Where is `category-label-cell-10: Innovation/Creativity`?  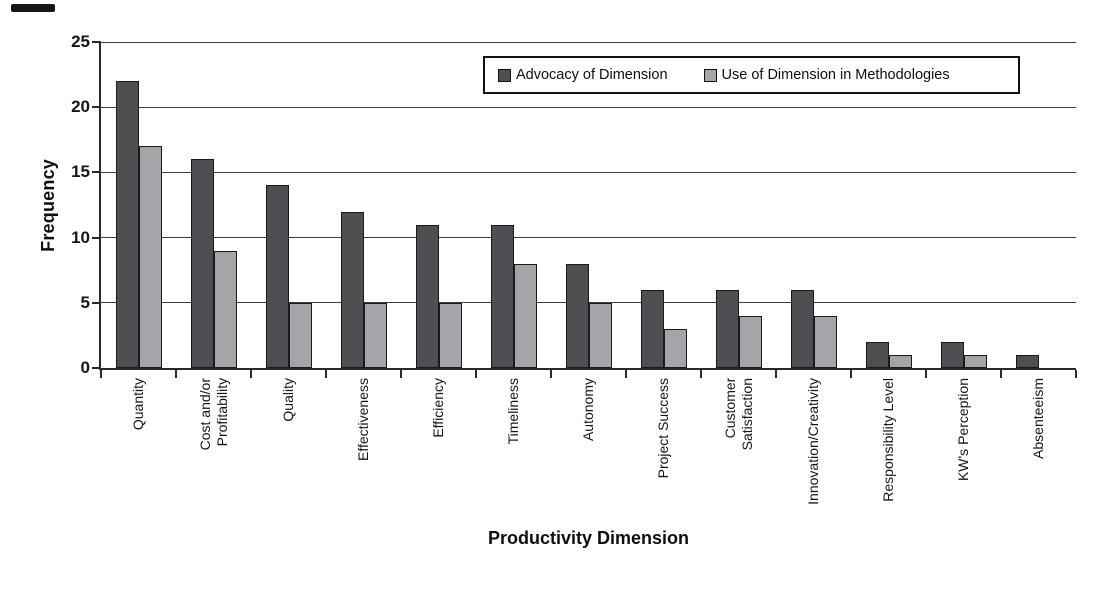
category-label-cell-10: Innovation/Creativity is located at coordinates (813, 458).